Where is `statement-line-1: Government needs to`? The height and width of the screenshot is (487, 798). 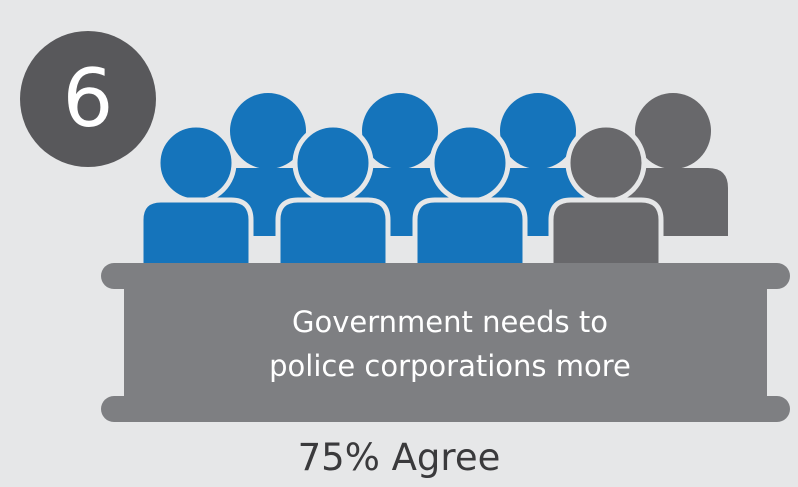 statement-line-1: Government needs to is located at coordinates (450, 322).